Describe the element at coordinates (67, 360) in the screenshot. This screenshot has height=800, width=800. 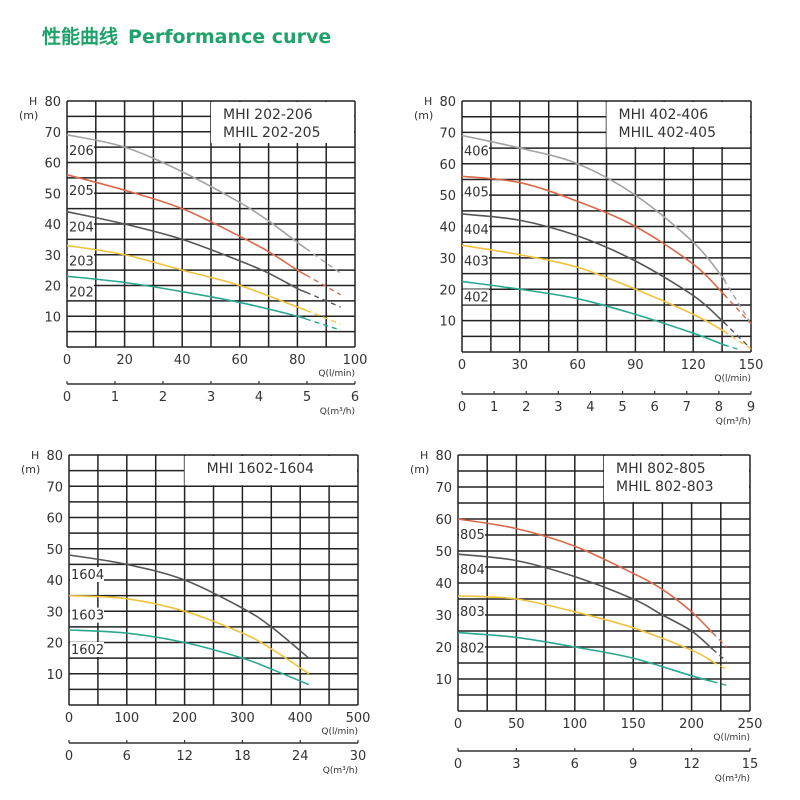
I see `x-tick-label: 0` at that location.